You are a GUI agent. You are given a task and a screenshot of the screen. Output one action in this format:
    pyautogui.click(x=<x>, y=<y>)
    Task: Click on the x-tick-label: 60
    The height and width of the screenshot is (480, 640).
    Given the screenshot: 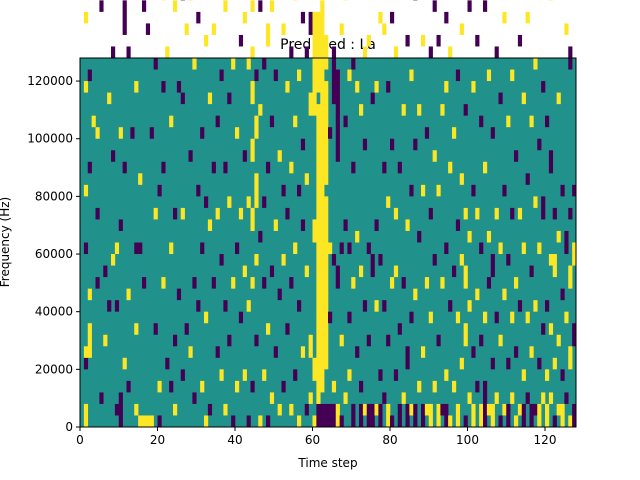 What is the action you would take?
    pyautogui.click(x=312, y=440)
    